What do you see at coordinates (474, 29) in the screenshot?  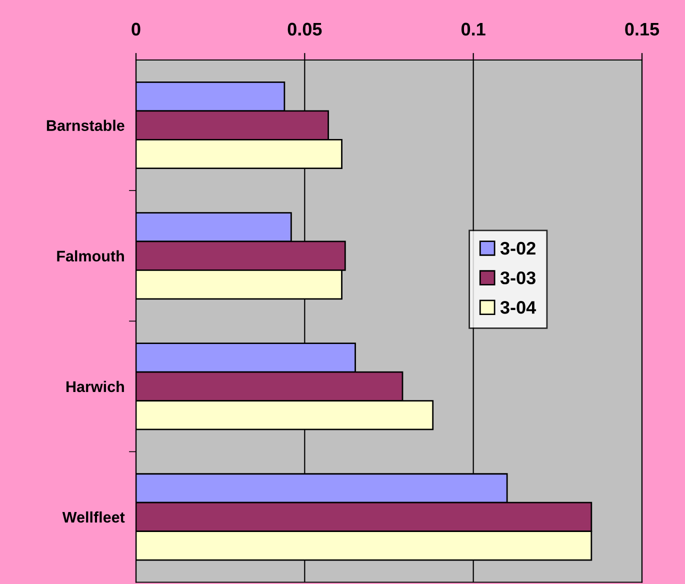 I see `x-tick-label: 0.1` at bounding box center [474, 29].